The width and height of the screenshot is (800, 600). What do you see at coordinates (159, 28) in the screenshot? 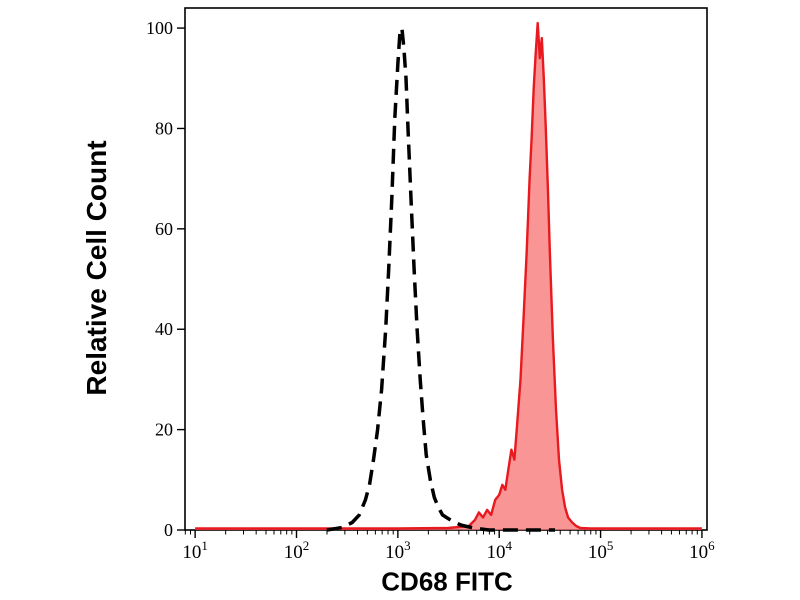
I see `svg-text: 100` at bounding box center [159, 28].